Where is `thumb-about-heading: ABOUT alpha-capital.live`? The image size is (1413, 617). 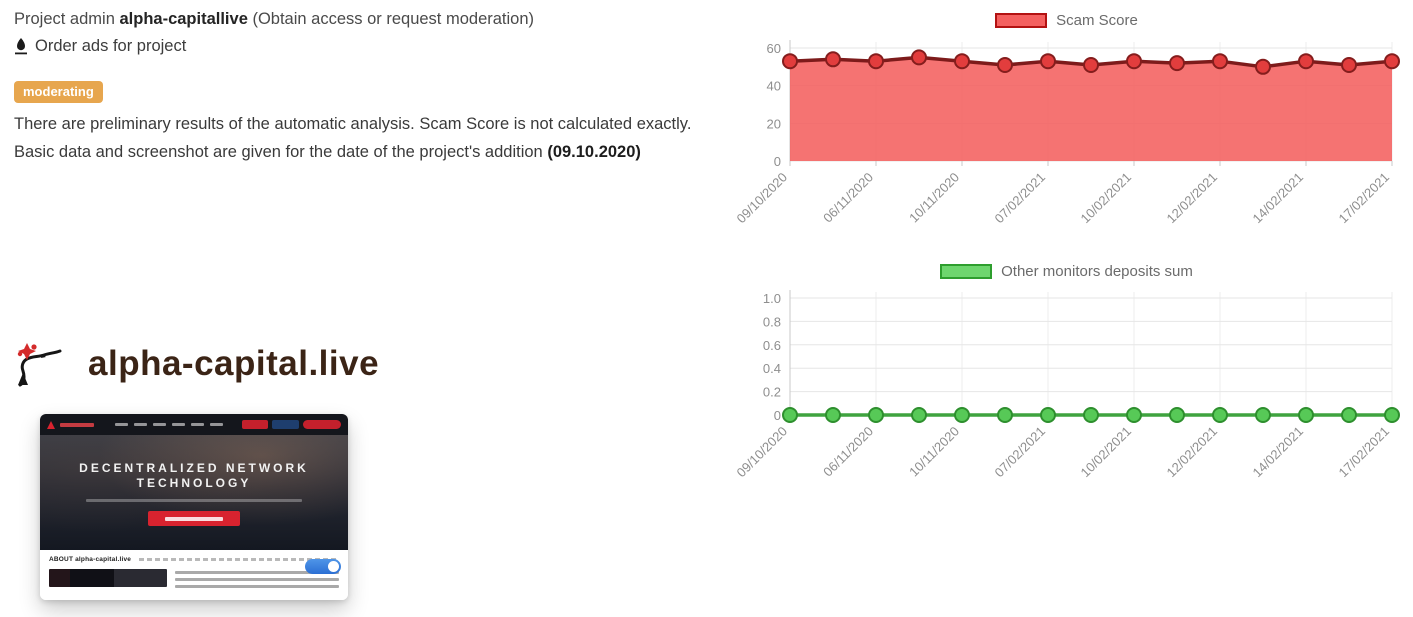
thumb-about-heading: ABOUT alpha-capital.live is located at coordinates (90, 559).